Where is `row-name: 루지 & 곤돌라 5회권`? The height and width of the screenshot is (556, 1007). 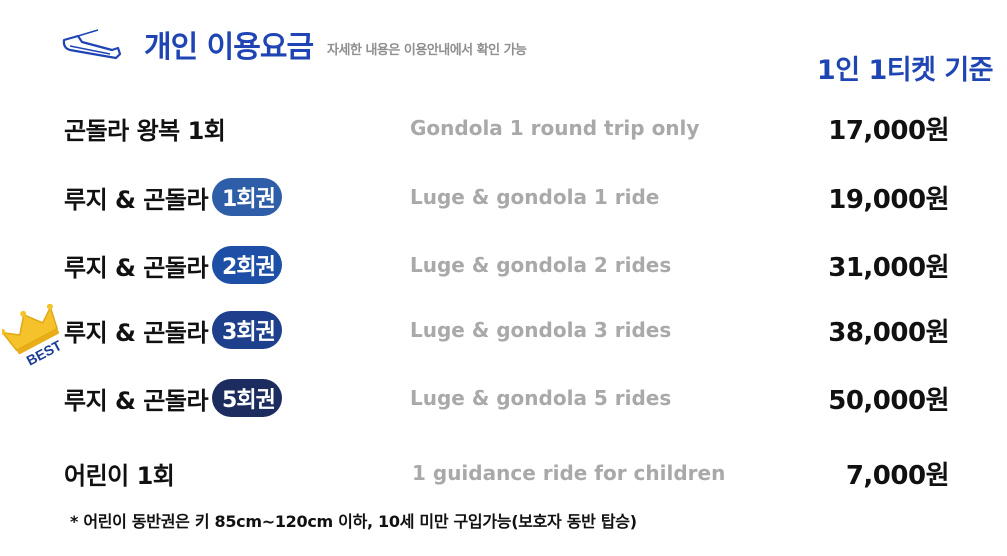 row-name: 루지 & 곤돌라 5회권 is located at coordinates (173, 398).